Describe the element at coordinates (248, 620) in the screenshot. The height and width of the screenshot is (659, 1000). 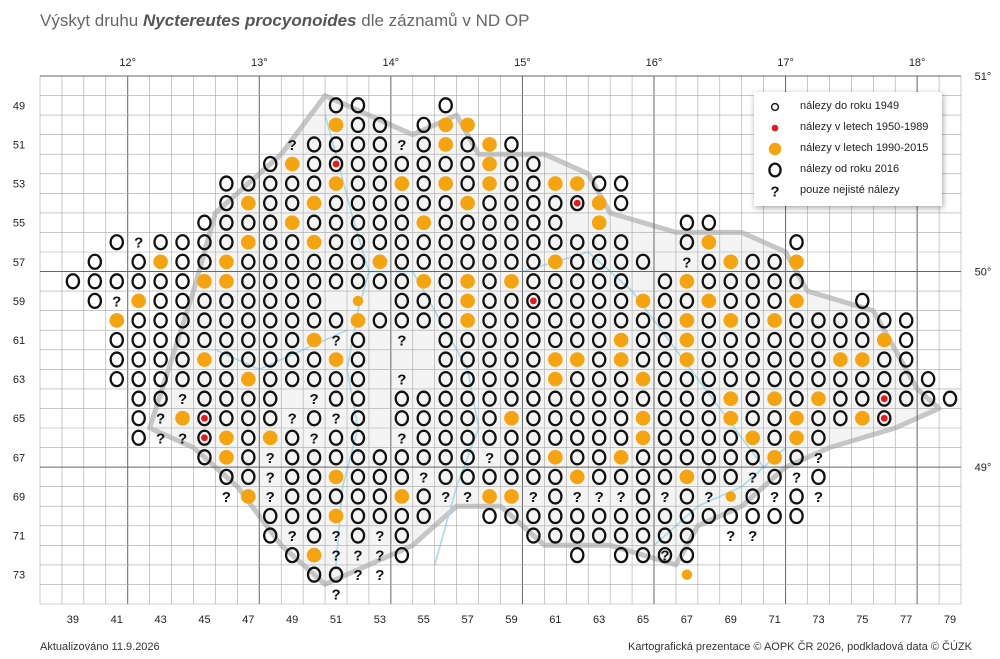
I see `column-label: 47` at that location.